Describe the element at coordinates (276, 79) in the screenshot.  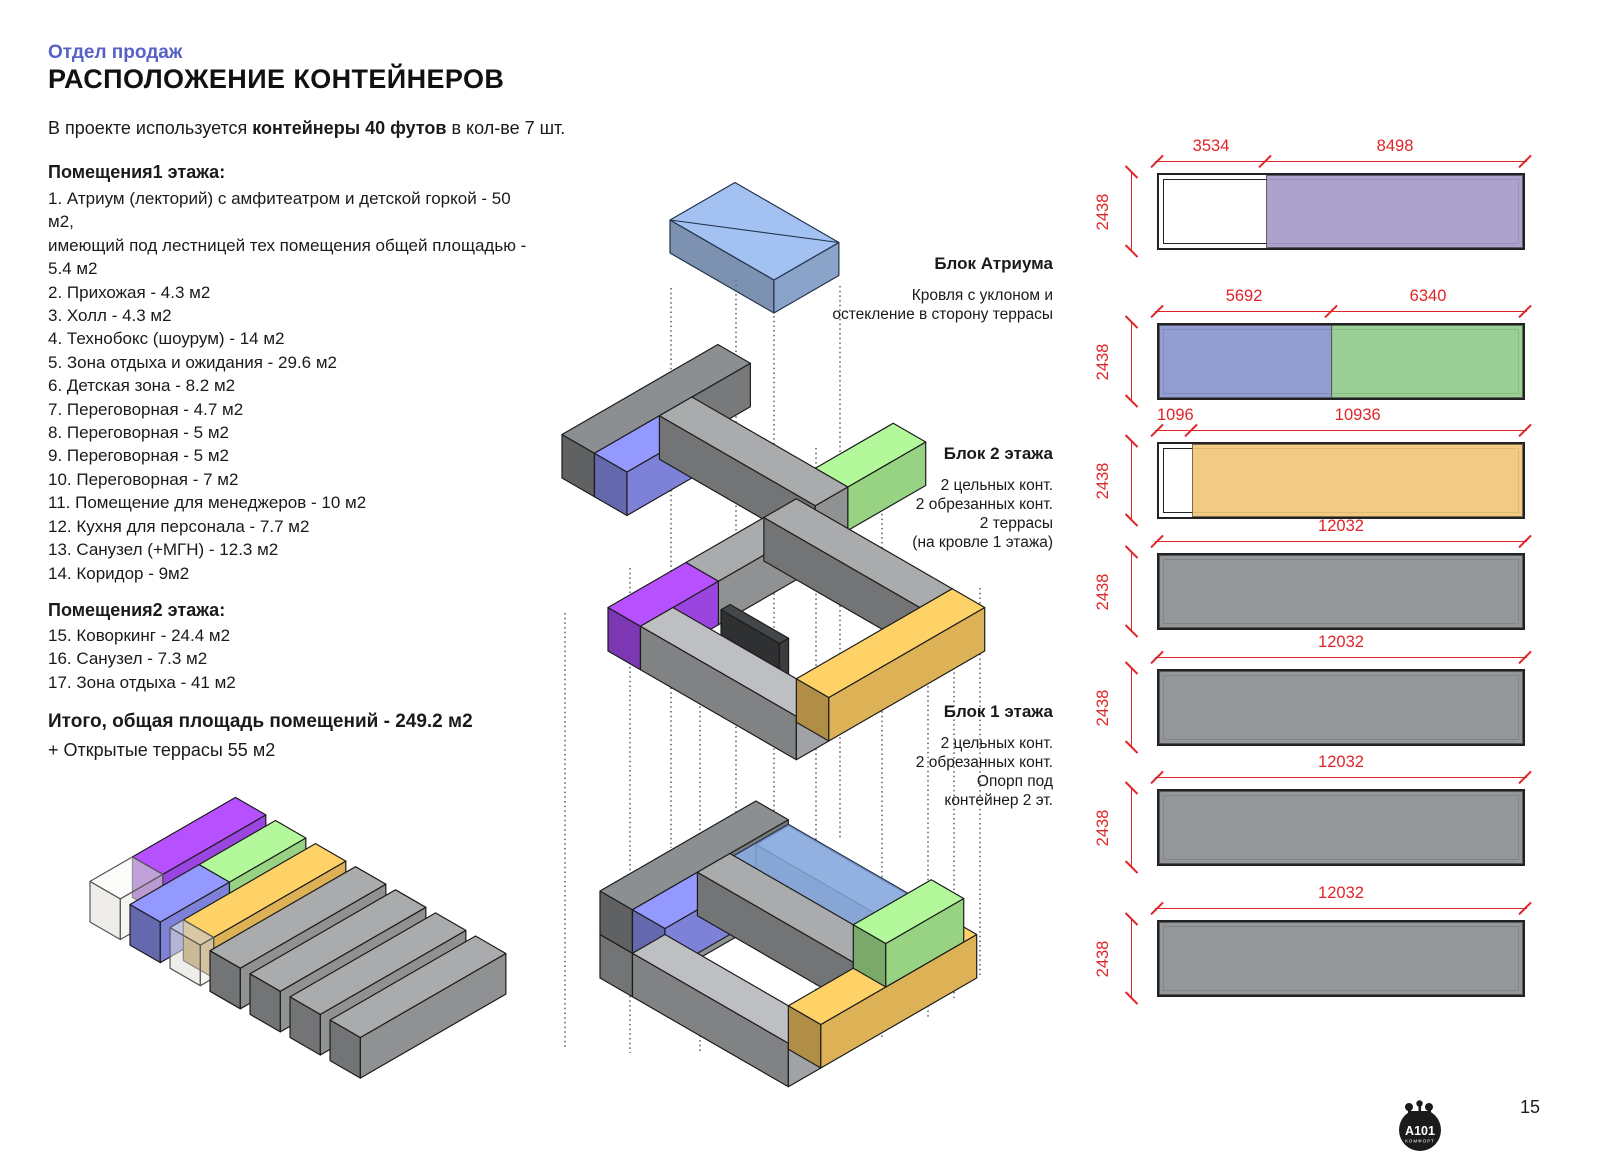
I see `page-title: РАСПОЛОЖЕНИЕ КОНТЕЙНЕРОВ` at that location.